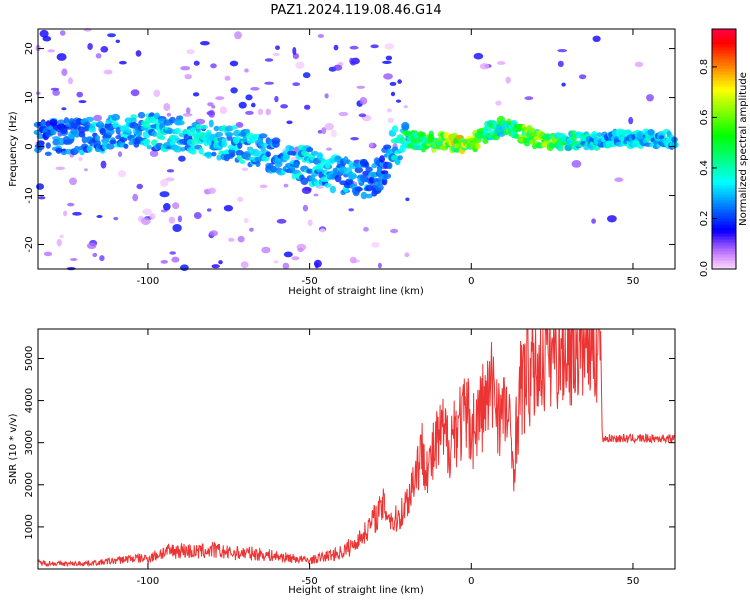  I want to click on colorbar-ticks: 0.0 0.2 0.4 0.6 0.8, so click(708, 168).